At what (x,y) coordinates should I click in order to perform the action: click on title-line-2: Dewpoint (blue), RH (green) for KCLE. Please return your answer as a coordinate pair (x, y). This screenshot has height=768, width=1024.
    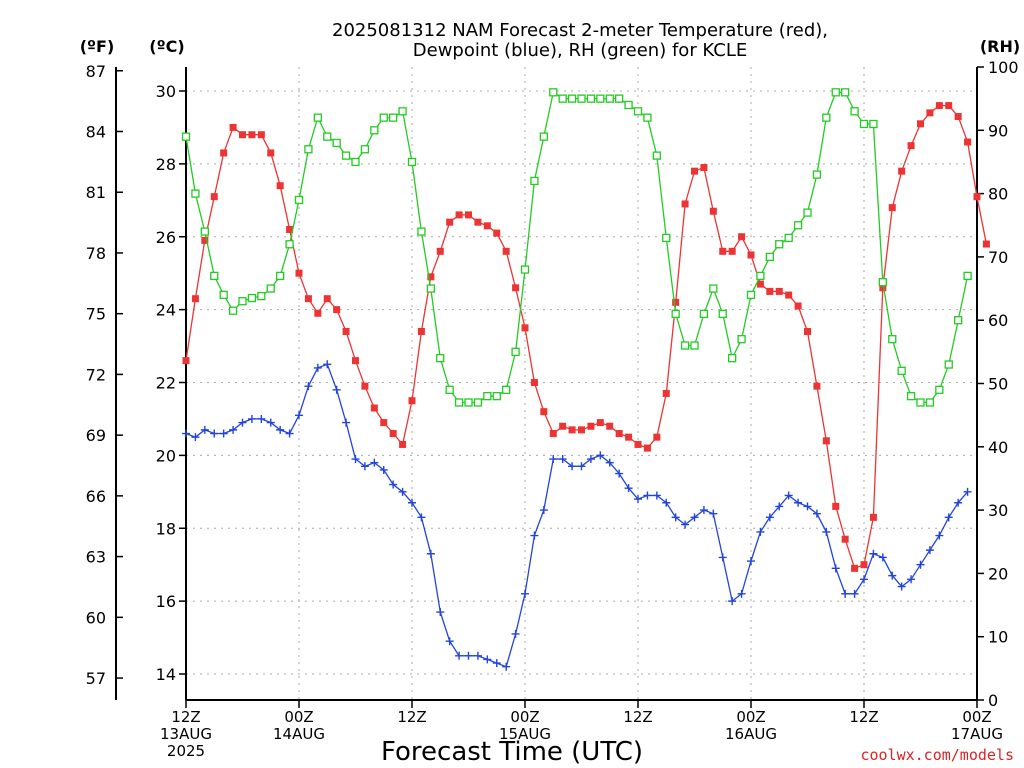
    Looking at the image, I should click on (580, 50).